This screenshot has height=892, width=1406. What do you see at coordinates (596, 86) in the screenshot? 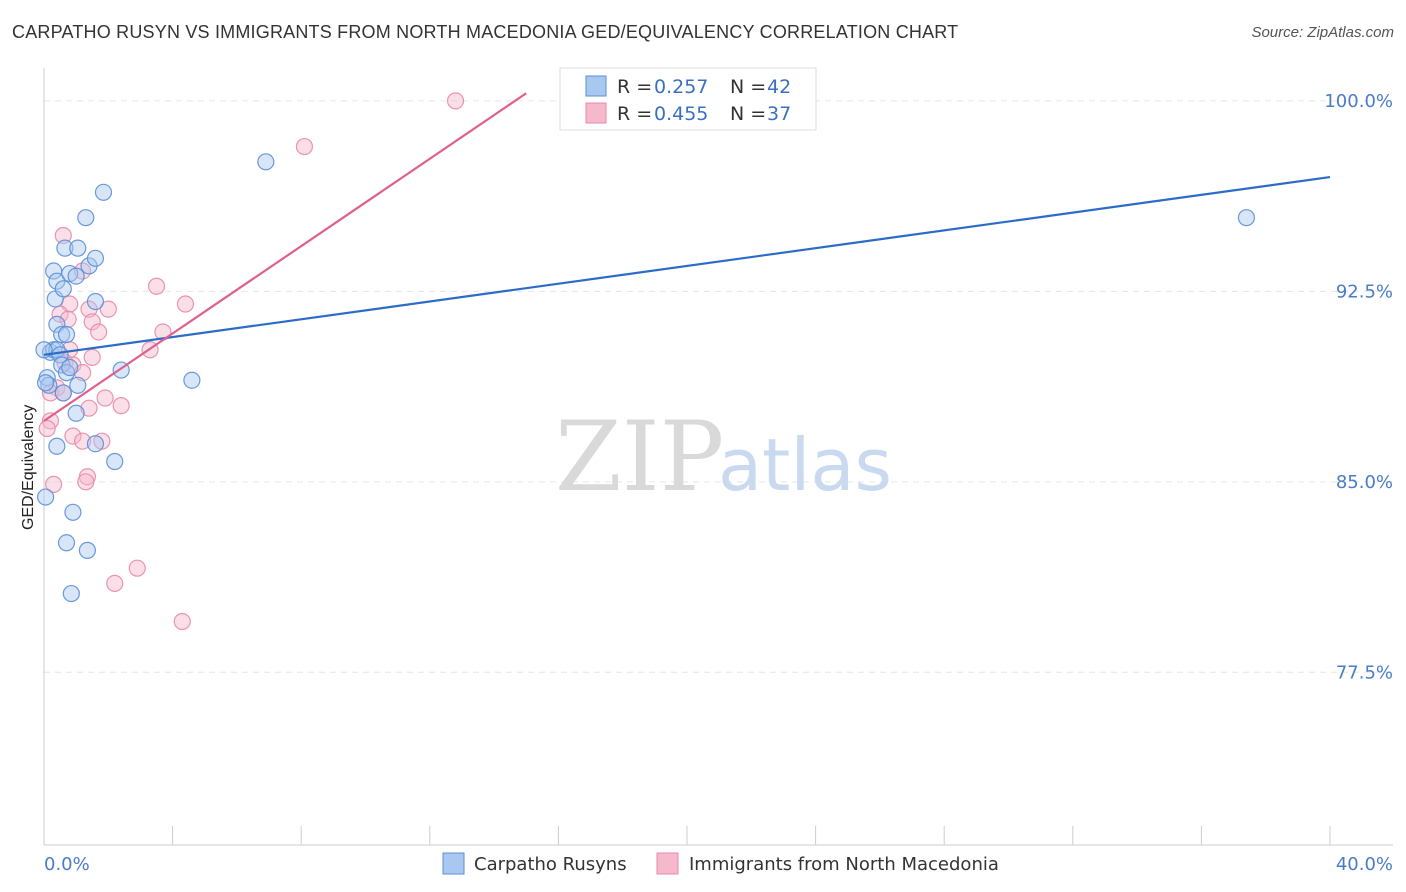
I see `legend-swatch-blue` at bounding box center [596, 86].